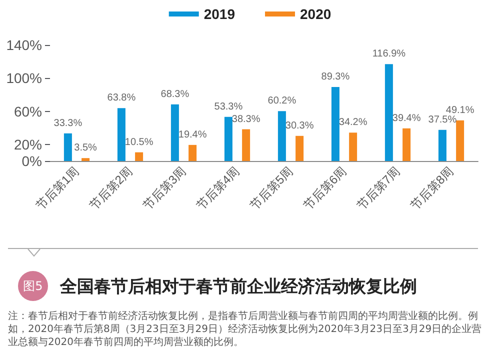 The width and height of the screenshot is (500, 362). I want to click on data-label: 68.3%, so click(175, 94).